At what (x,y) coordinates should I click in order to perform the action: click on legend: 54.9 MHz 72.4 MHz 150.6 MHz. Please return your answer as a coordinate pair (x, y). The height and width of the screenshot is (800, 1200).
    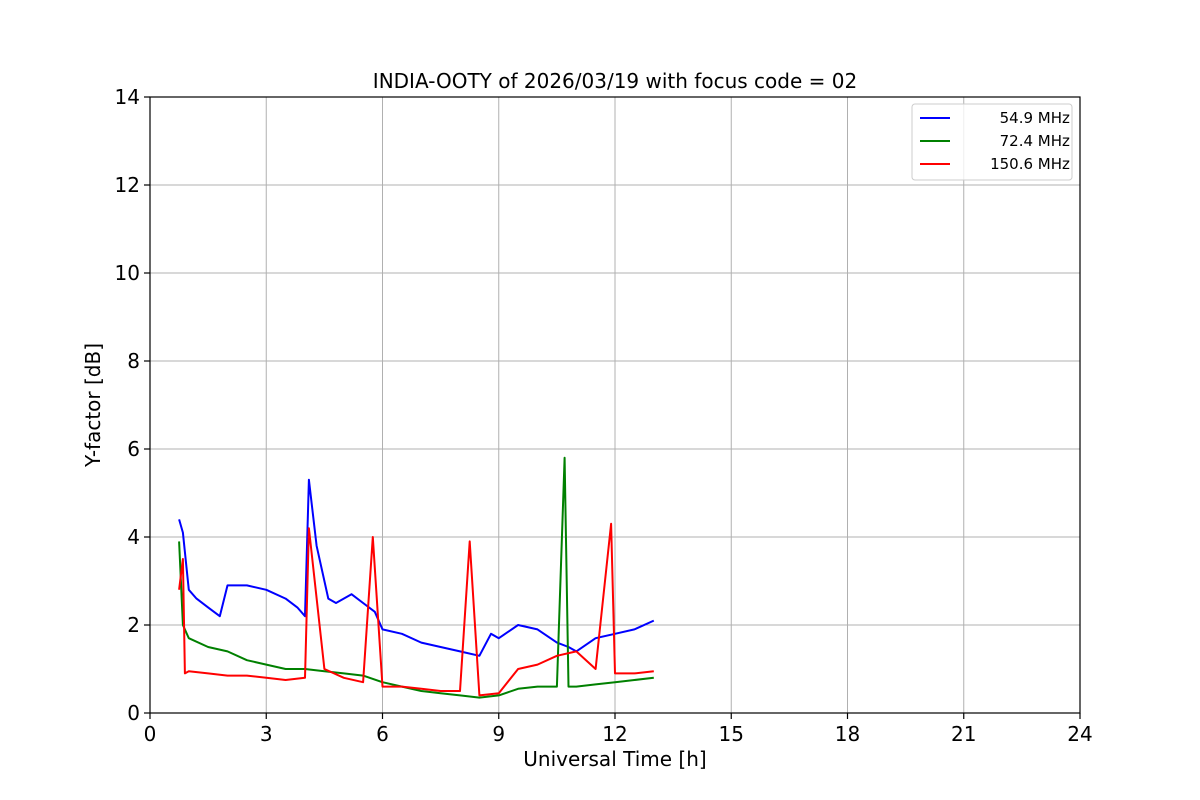
    Looking at the image, I should click on (992, 142).